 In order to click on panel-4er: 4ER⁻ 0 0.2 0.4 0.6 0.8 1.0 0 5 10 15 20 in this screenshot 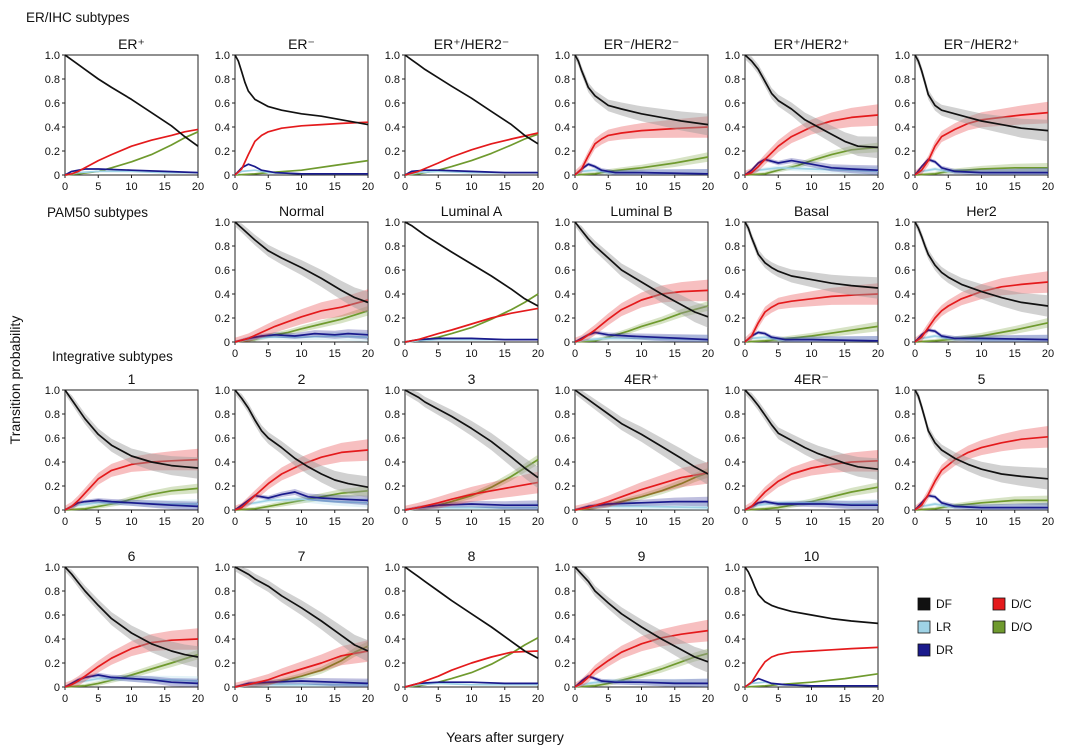, I will do `click(804, 449)`.